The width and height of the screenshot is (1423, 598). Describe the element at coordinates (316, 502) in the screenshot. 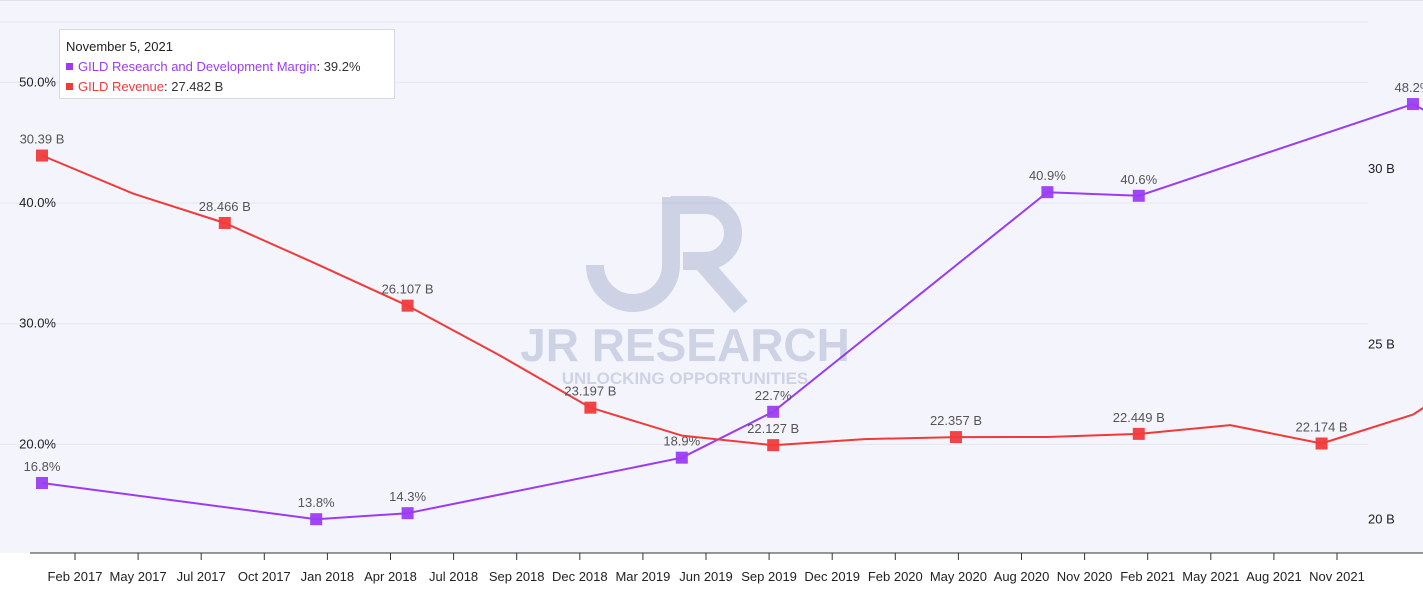

I see `data-label: 13.8%` at that location.